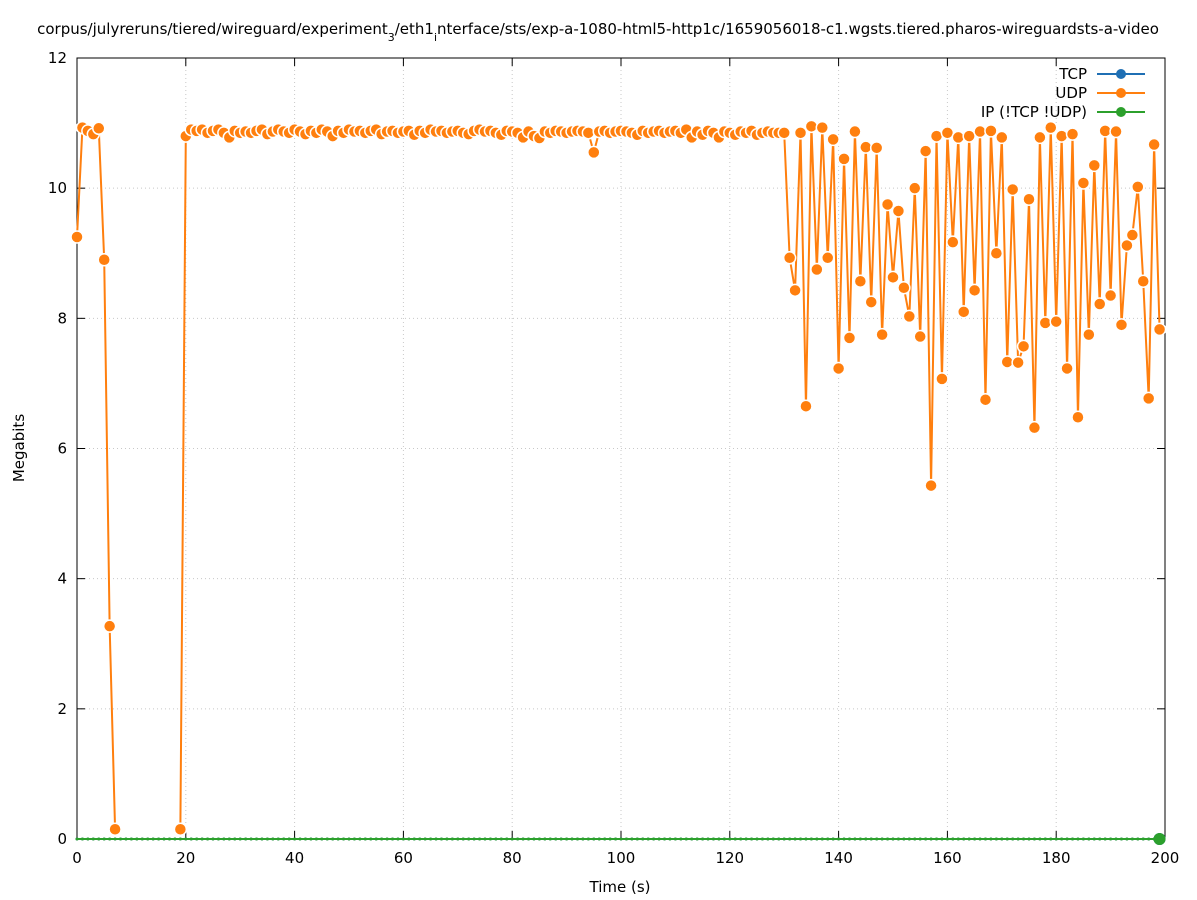  Describe the element at coordinates (294, 858) in the screenshot. I see `x-tick-label: 40` at that location.